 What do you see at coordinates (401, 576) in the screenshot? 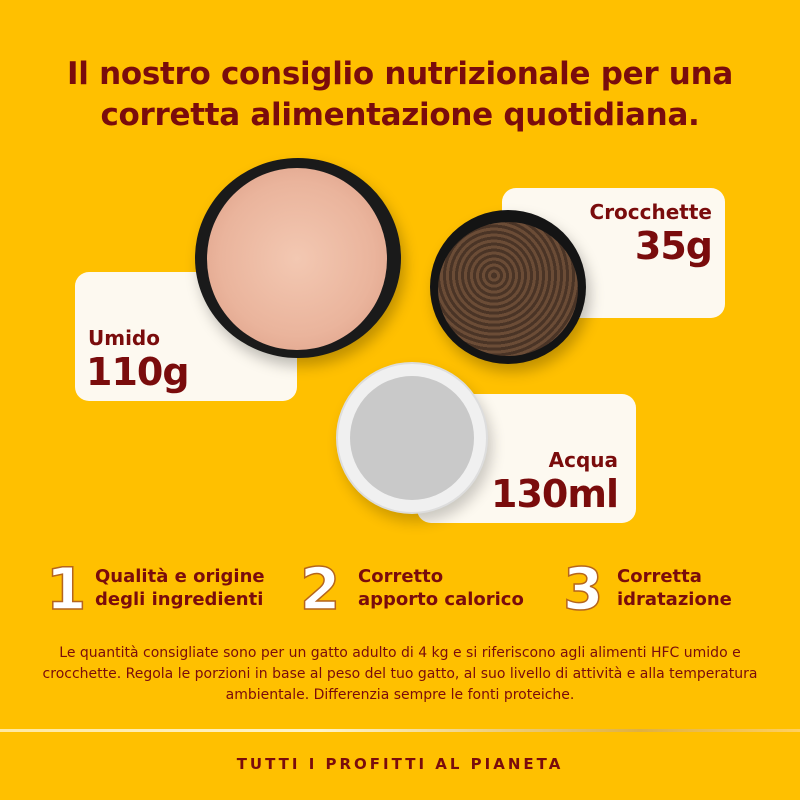
I see `feature-line: Corretto` at bounding box center [401, 576].